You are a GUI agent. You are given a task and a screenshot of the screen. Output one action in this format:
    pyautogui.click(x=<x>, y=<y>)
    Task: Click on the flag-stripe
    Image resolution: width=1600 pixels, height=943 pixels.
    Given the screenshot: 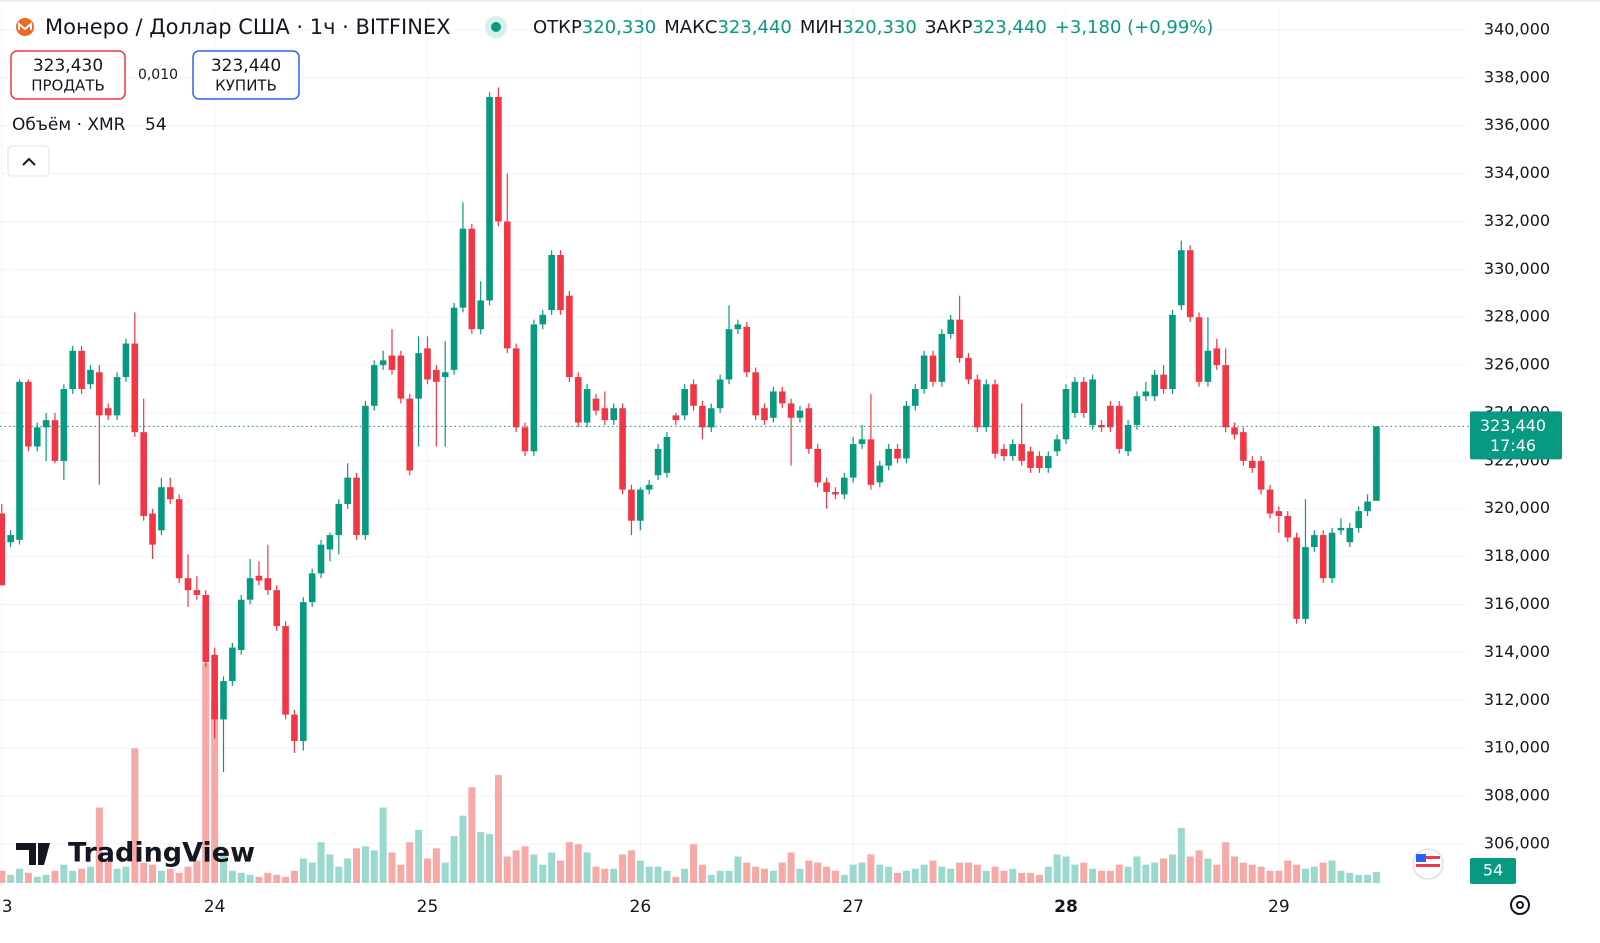 What is the action you would take?
    pyautogui.click(x=1428, y=865)
    